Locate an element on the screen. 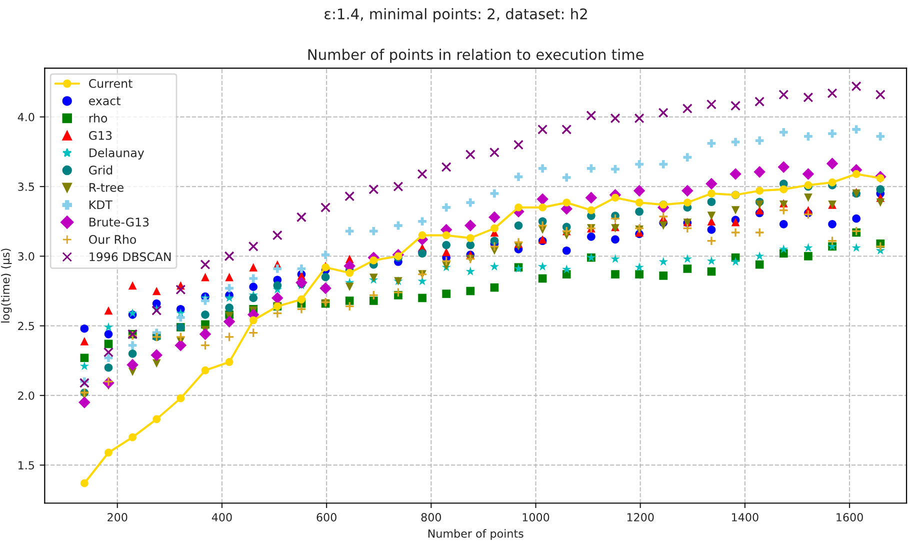 The width and height of the screenshot is (912, 541). x-tick-label: 1600 is located at coordinates (849, 517).